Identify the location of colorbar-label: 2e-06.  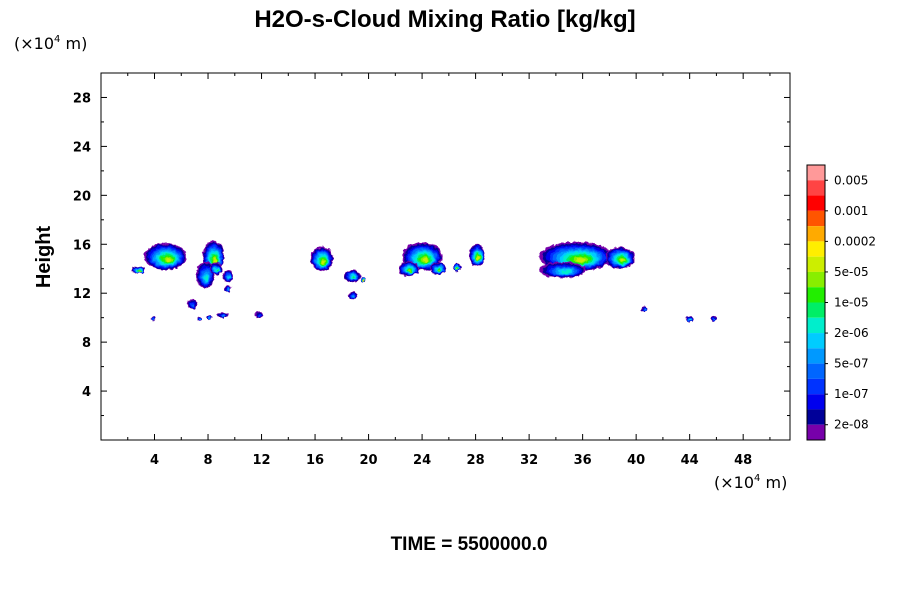
(851, 333).